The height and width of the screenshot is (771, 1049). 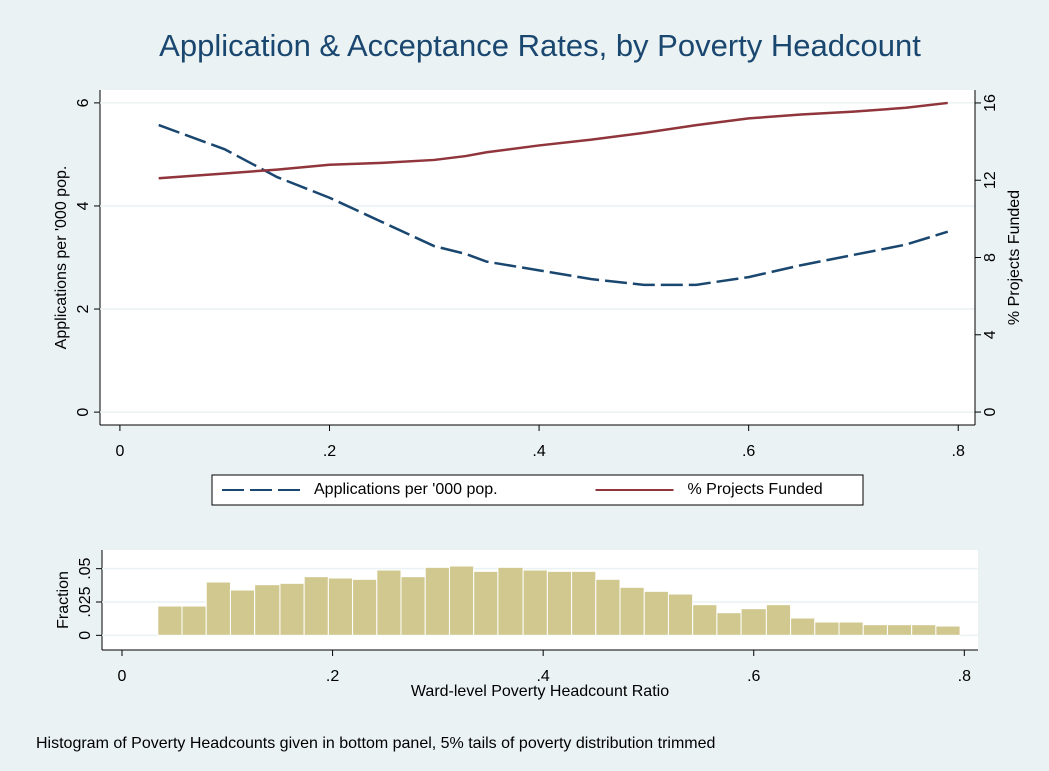 What do you see at coordinates (83, 205) in the screenshot?
I see `y-tick-label: 4` at bounding box center [83, 205].